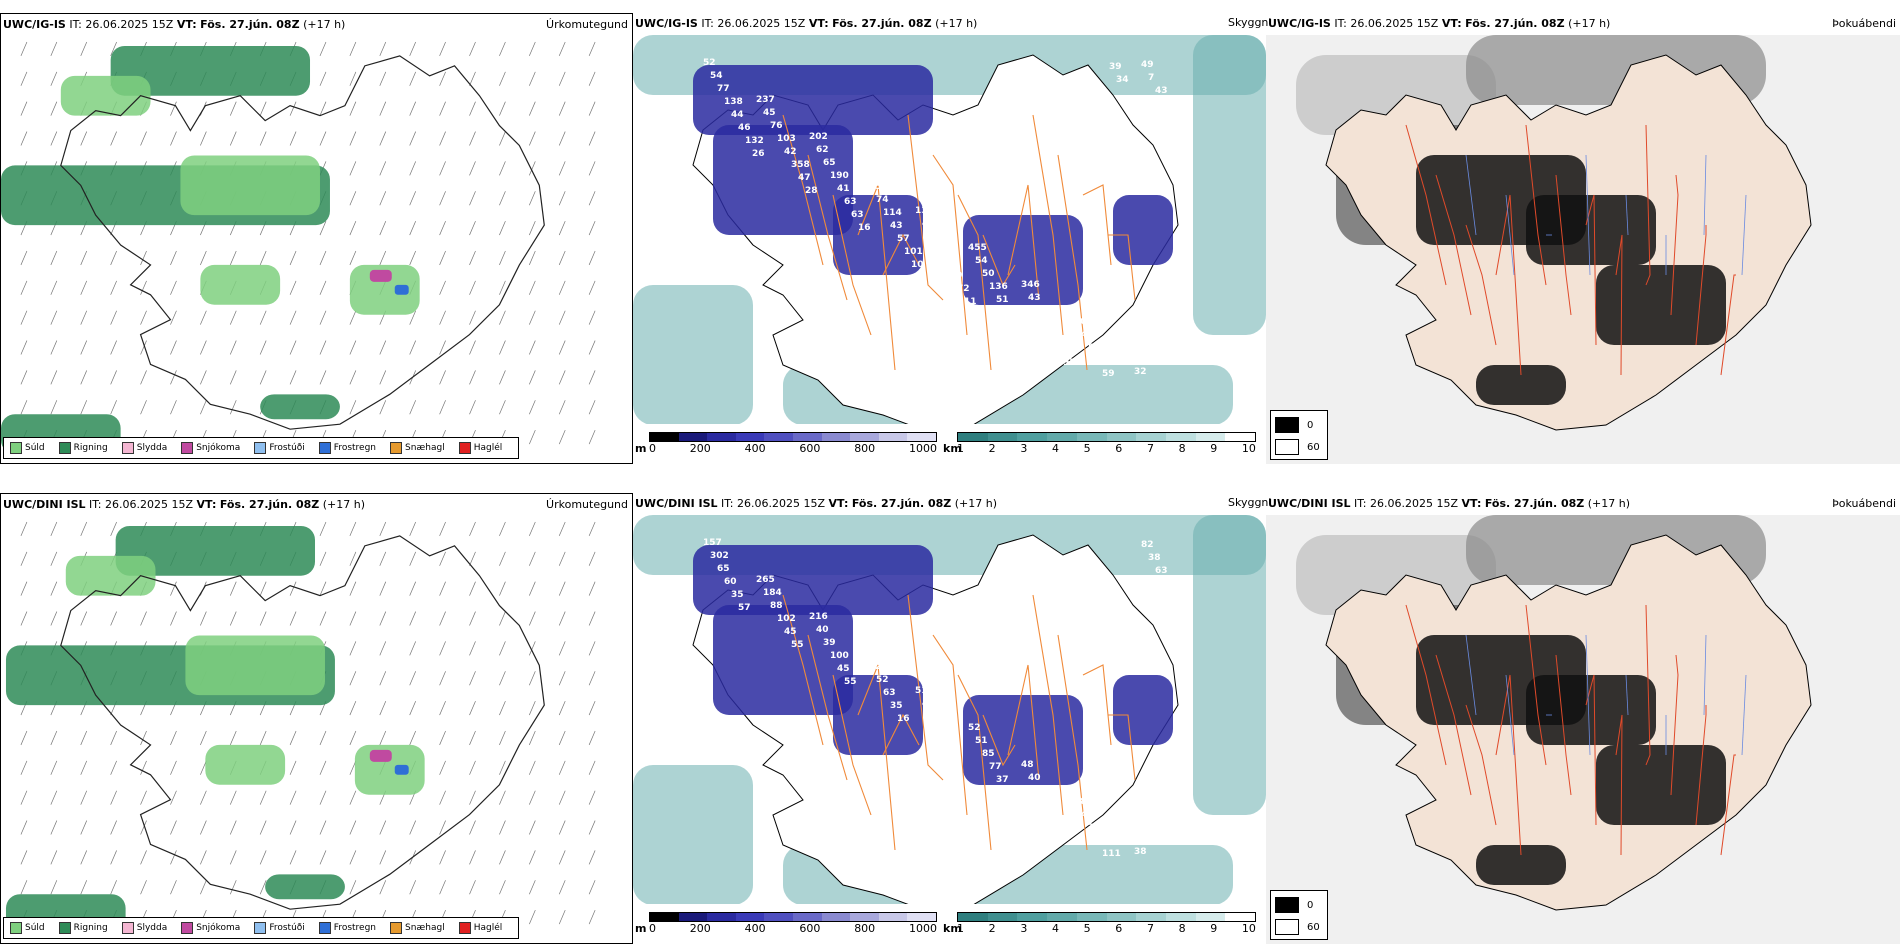 This screenshot has width=1900, height=950. Describe the element at coordinates (1864, 23) in the screenshot. I see `panel-type-title: Þokuábendi` at that location.